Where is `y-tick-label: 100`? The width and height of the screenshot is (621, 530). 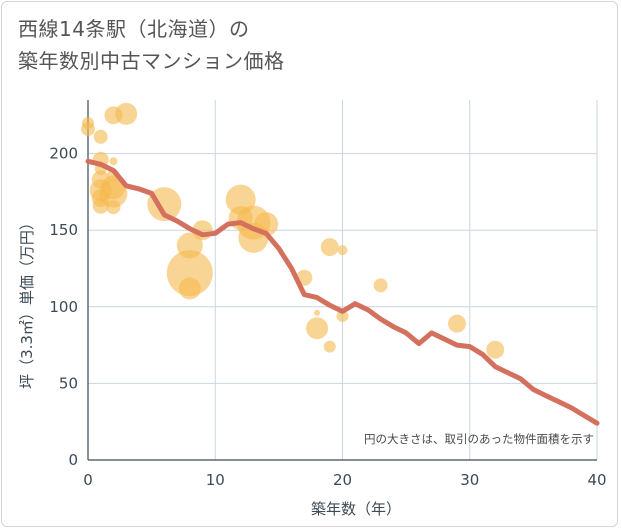 y-tick-label: 100 is located at coordinates (63, 307).